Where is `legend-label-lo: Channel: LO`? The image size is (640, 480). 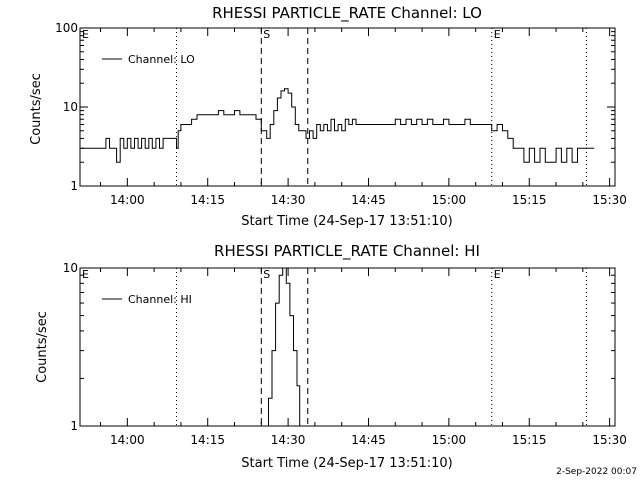
legend-label-lo: Channel: LO is located at coordinates (161, 59).